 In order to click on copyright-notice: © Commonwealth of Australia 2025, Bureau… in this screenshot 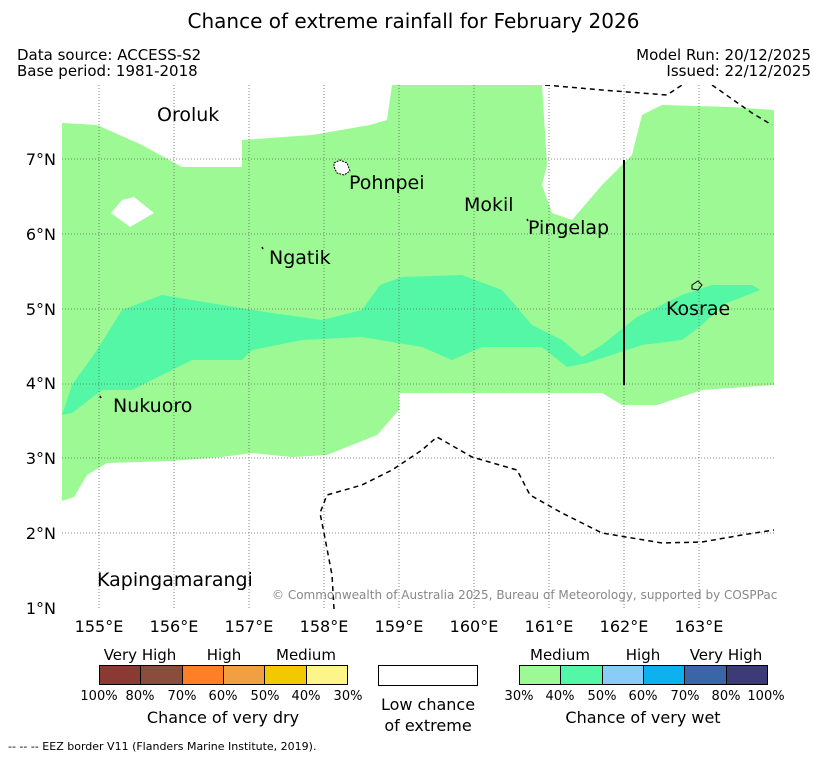, I will do `click(525, 595)`.